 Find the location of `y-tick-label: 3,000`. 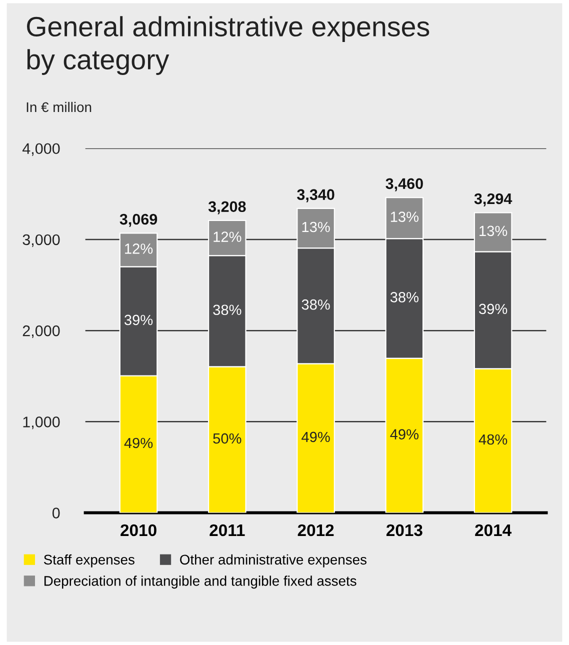

y-tick-label: 3,000 is located at coordinates (41, 240).